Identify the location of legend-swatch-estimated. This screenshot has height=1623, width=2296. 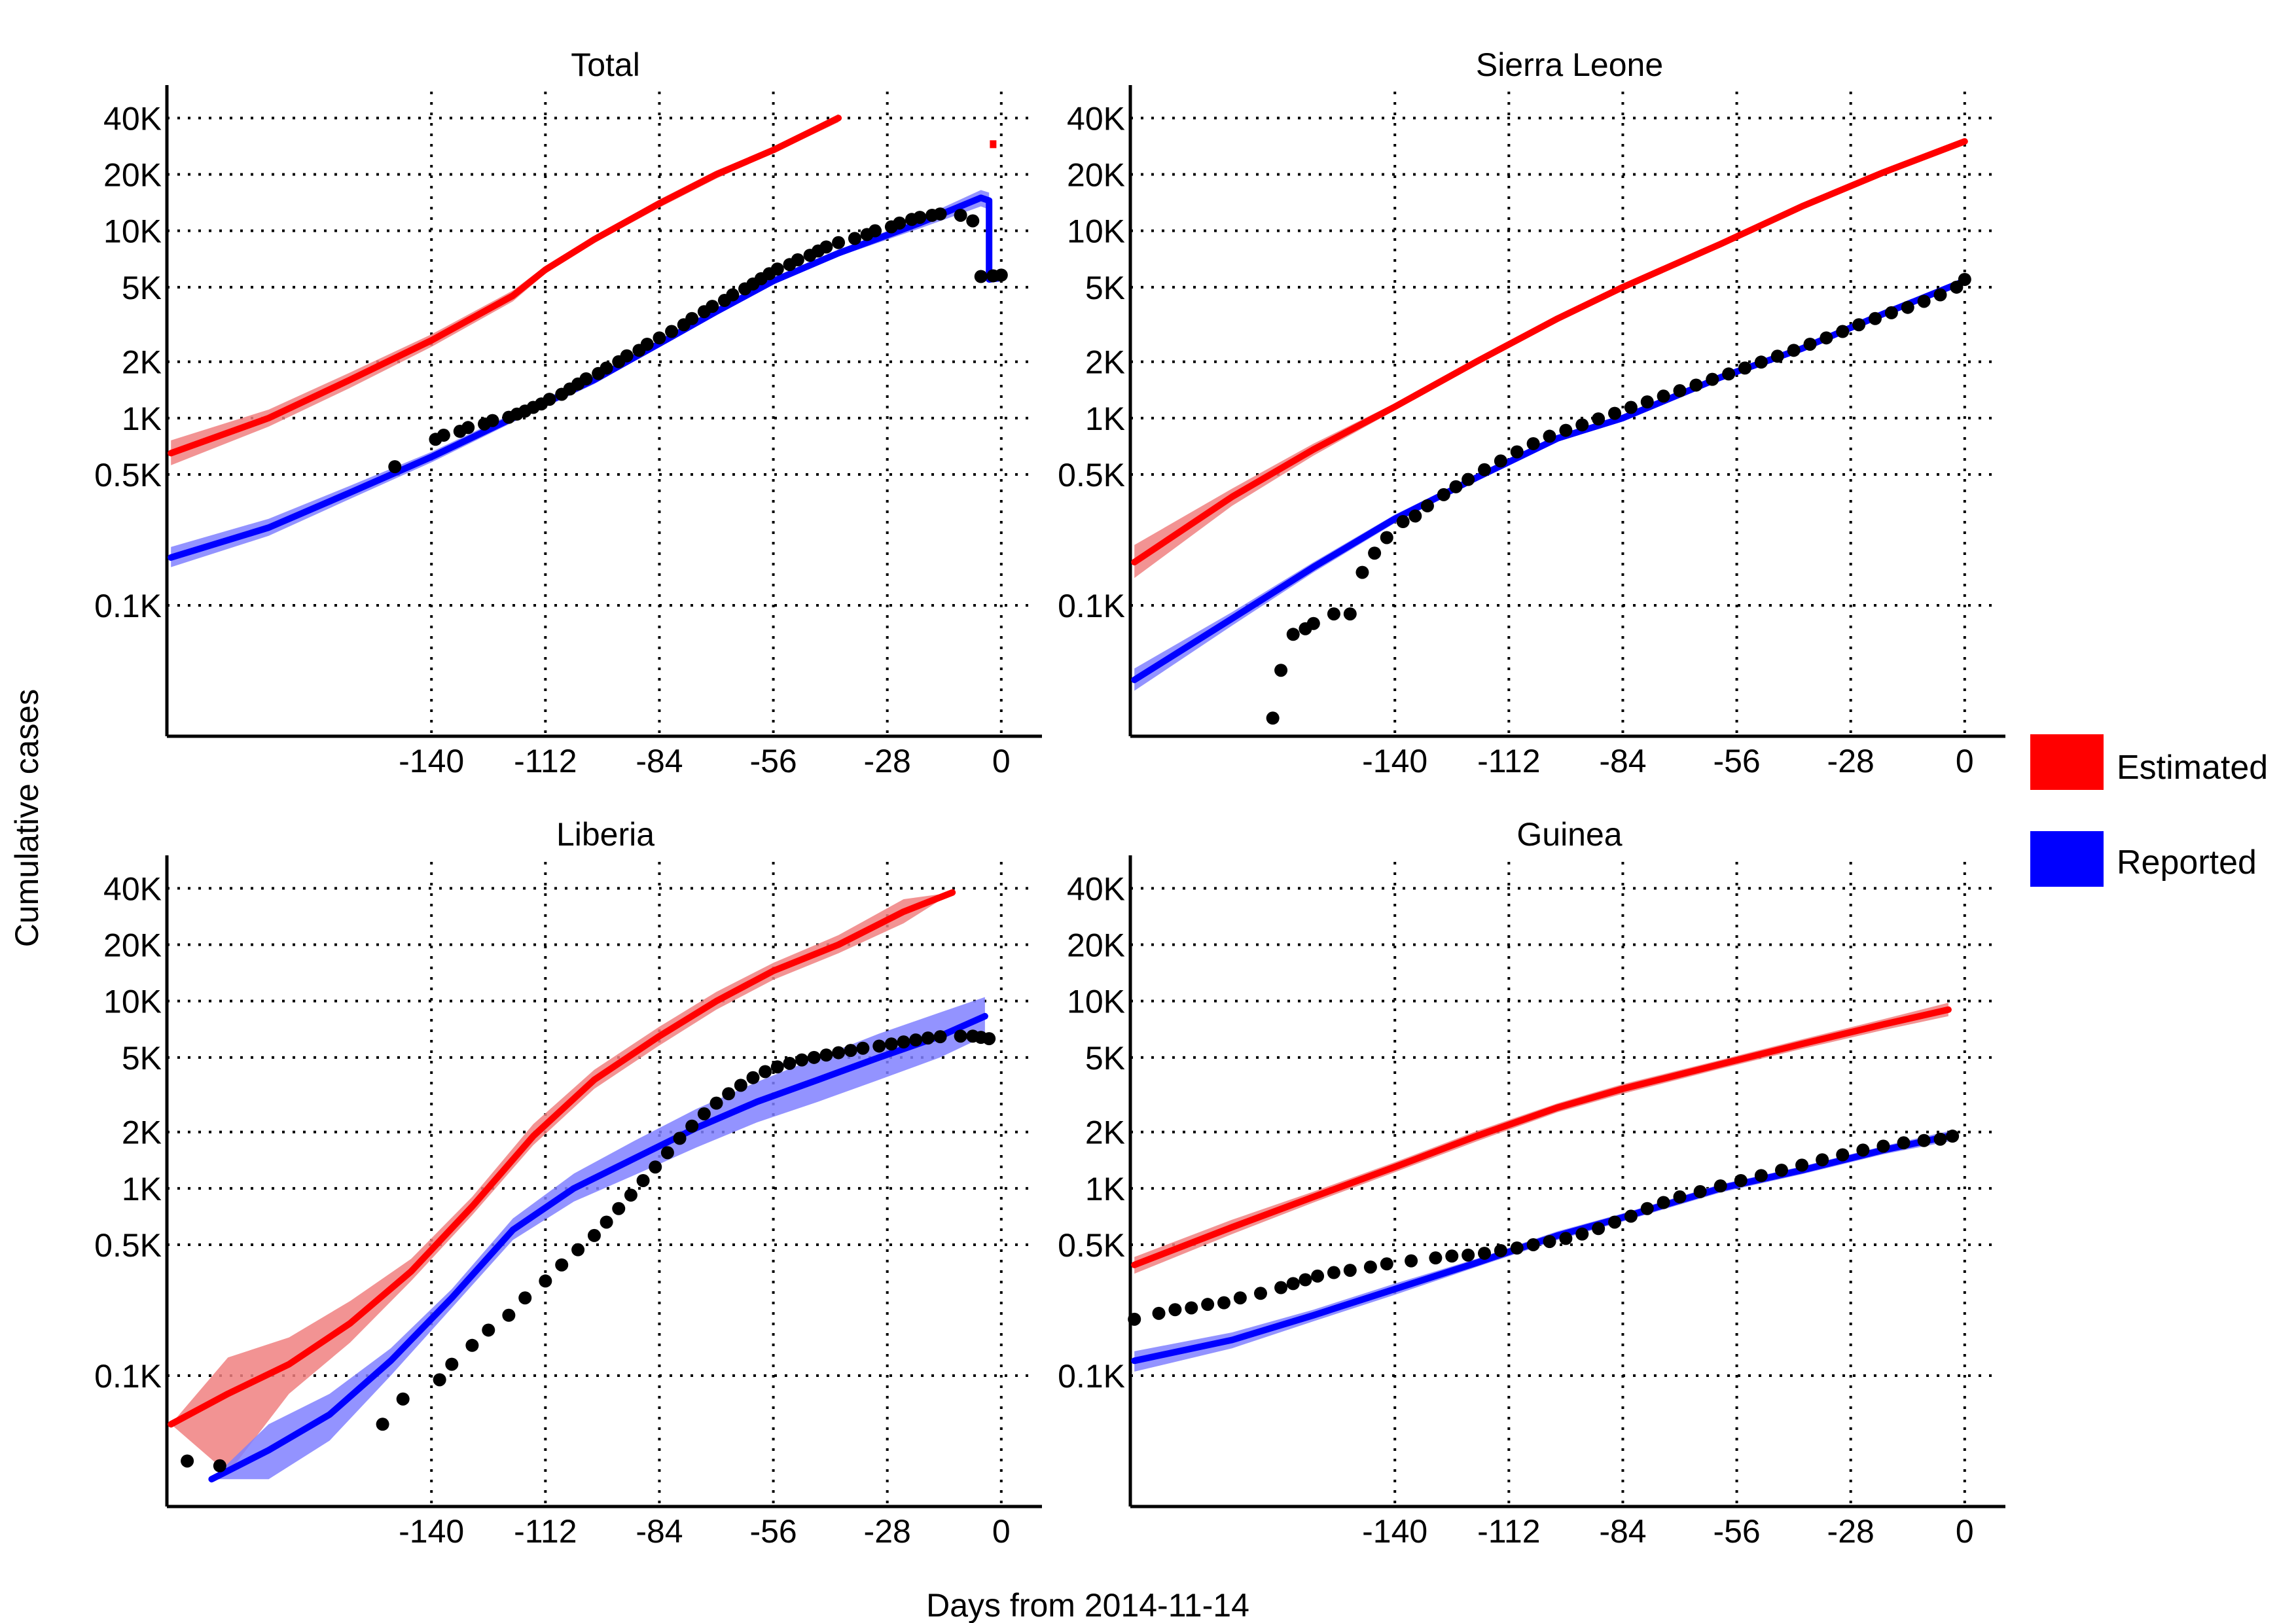
(2067, 762).